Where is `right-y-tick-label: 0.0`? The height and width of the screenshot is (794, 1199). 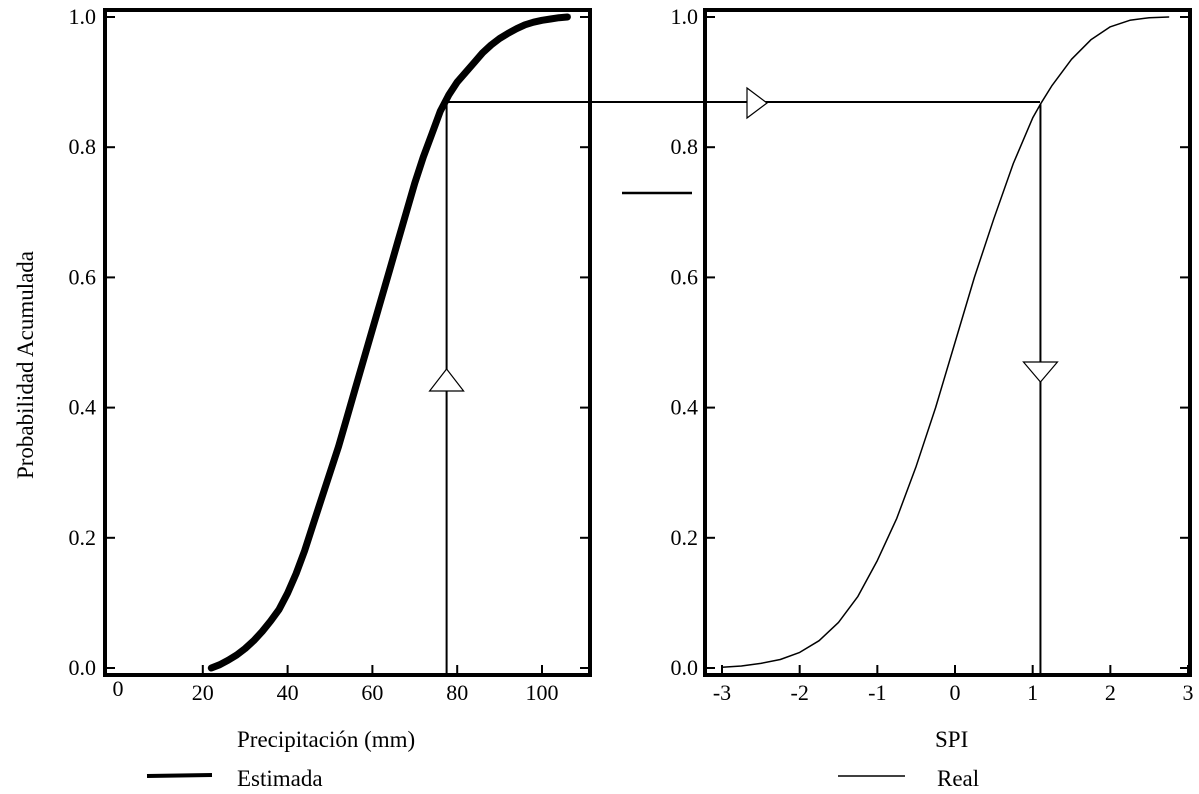 right-y-tick-label: 0.0 is located at coordinates (685, 667).